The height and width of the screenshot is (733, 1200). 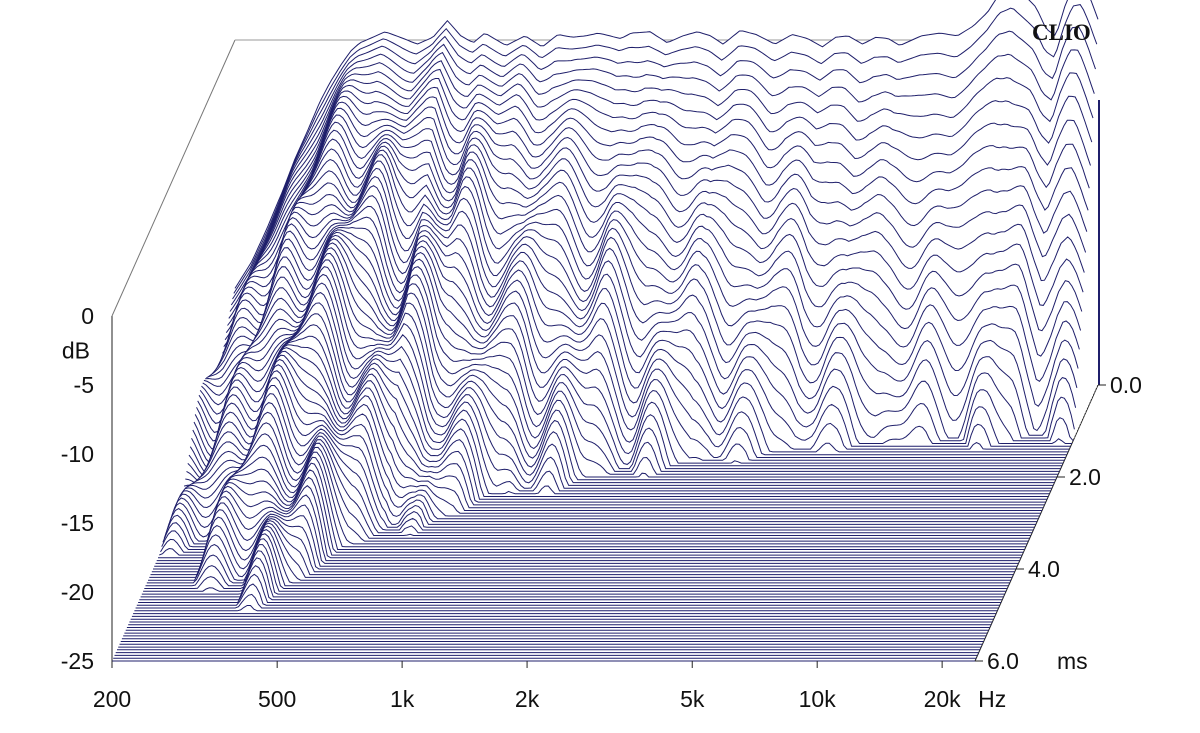 What do you see at coordinates (112, 699) in the screenshot?
I see `x-tick-label: 200` at bounding box center [112, 699].